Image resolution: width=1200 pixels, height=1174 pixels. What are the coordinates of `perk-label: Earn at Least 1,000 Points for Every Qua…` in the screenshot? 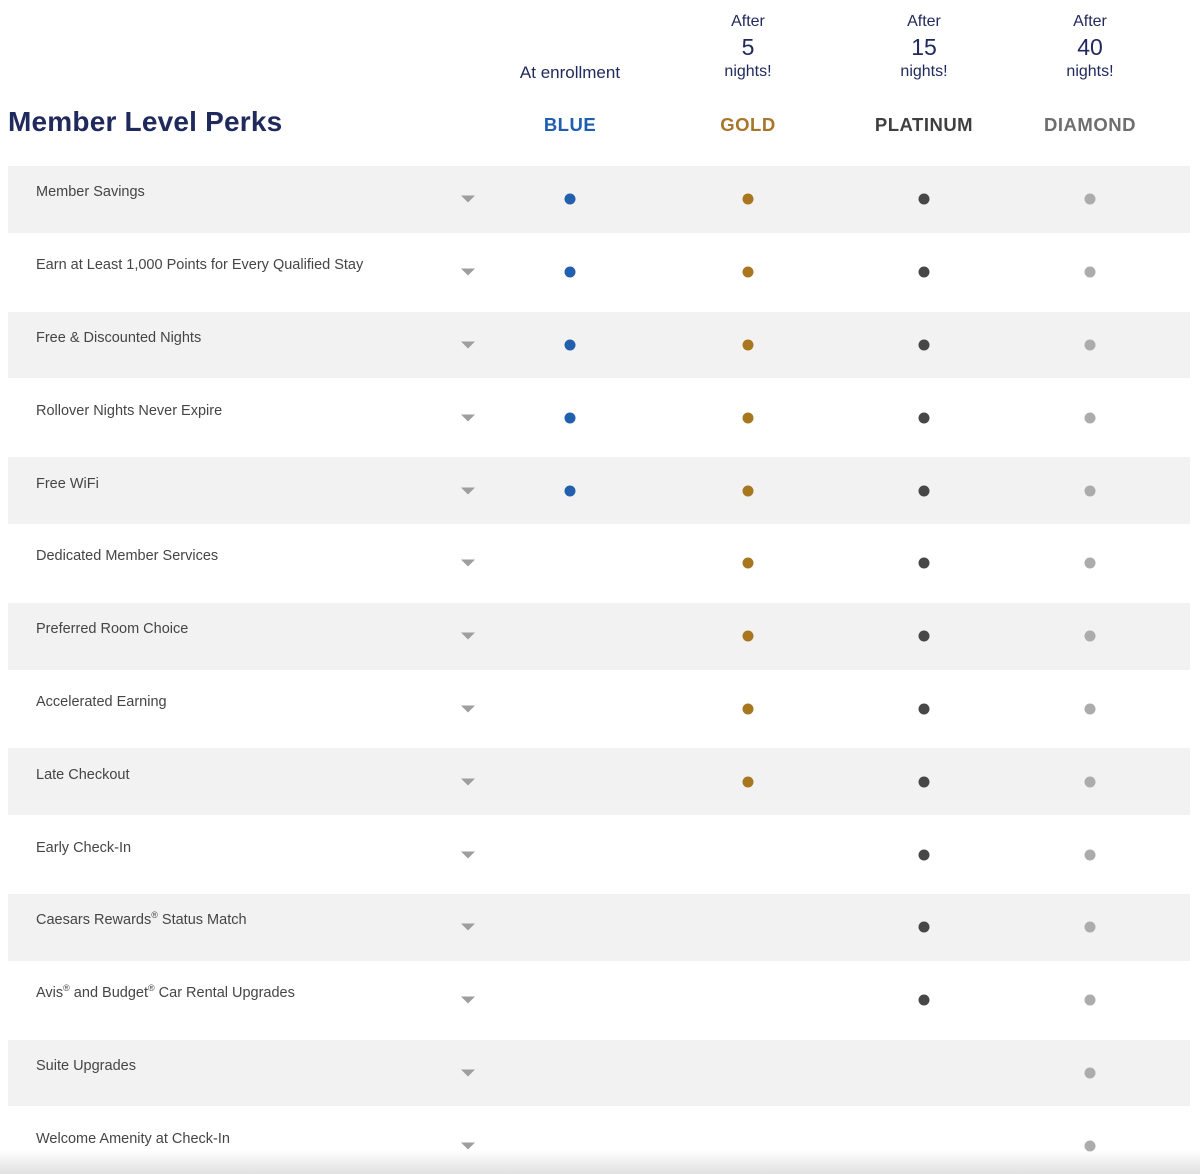 It's located at (200, 265).